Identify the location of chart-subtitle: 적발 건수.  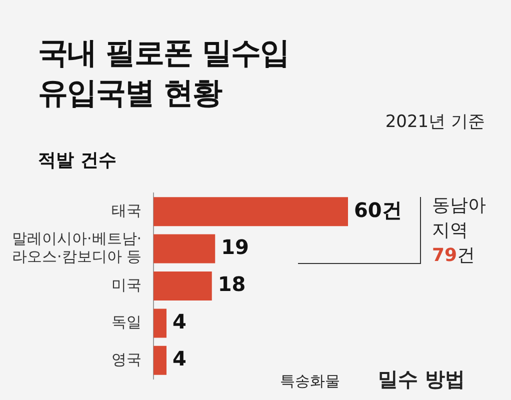
(77, 160).